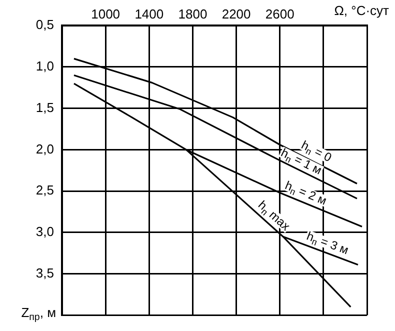 The width and height of the screenshot is (395, 331). I want to click on y-tick-label: 3,5, so click(45, 272).